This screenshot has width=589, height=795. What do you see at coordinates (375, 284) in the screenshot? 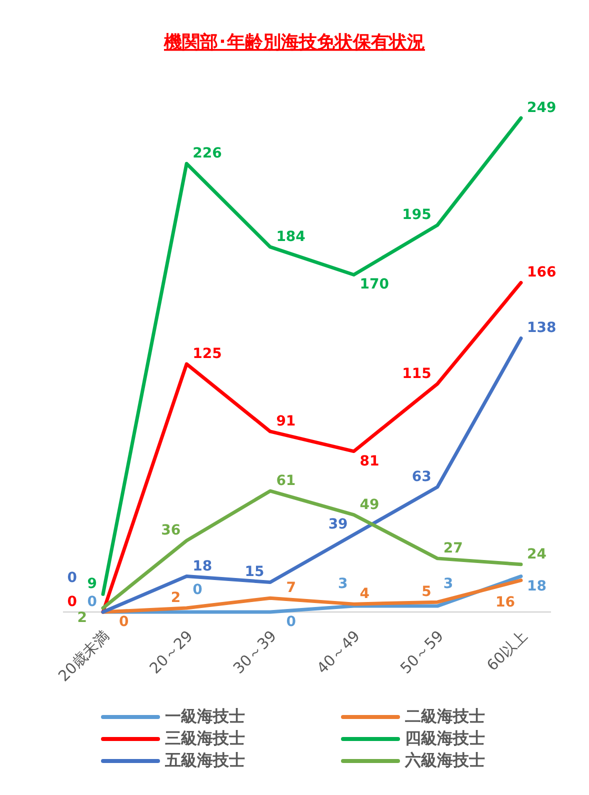
I see `data-label: 170` at bounding box center [375, 284].